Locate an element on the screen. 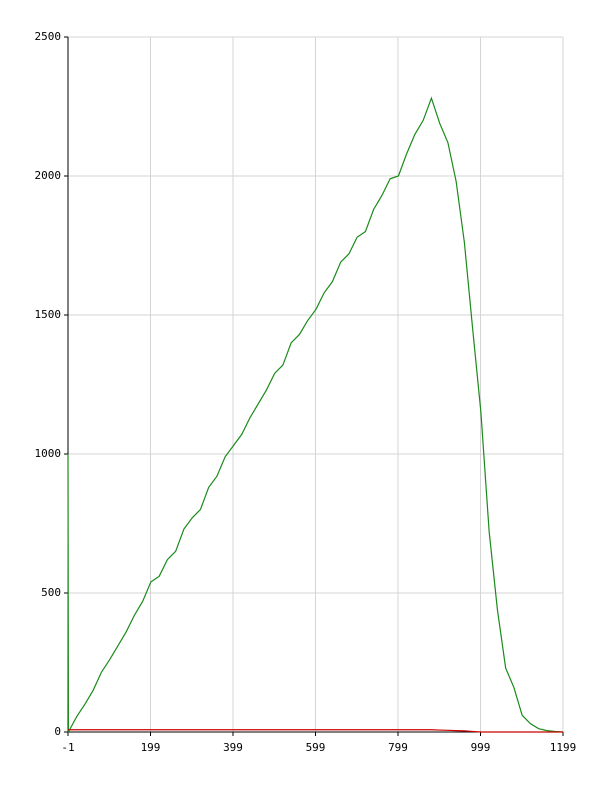 Image resolution: width=600 pixels, height=800 pixels. x-tick-label: 199 is located at coordinates (151, 747).